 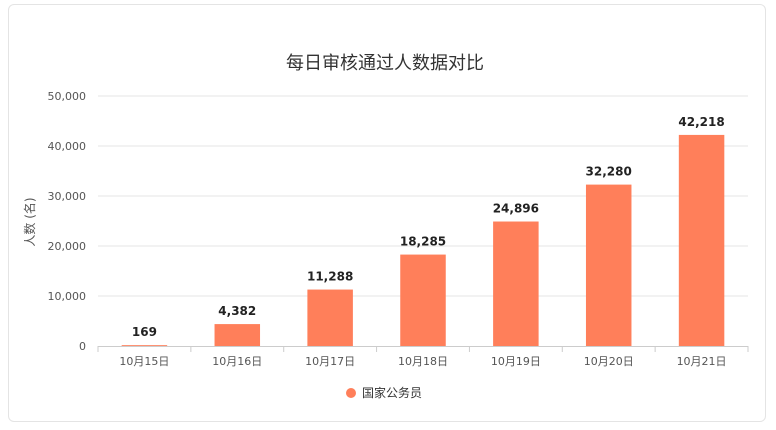 I want to click on data-label: 169, so click(x=144, y=332).